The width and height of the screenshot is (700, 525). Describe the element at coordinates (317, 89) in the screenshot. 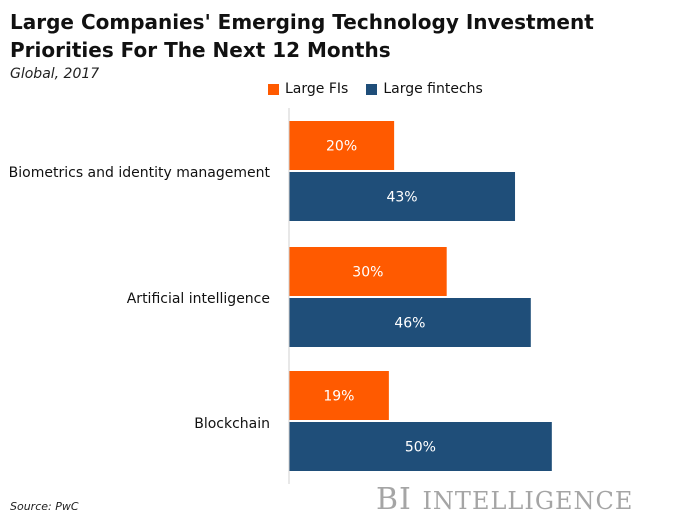

I see `legend-label-large-fis: Large FIs` at that location.